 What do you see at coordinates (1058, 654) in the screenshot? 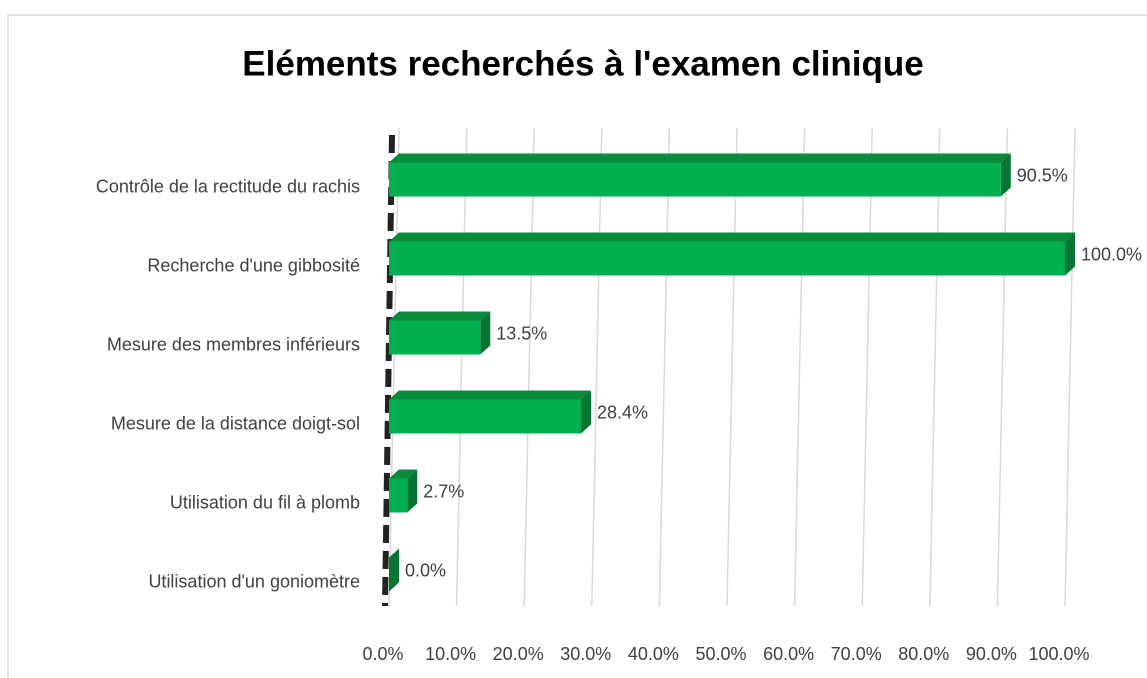
I see `x-tick-label: 100.0%` at bounding box center [1058, 654].